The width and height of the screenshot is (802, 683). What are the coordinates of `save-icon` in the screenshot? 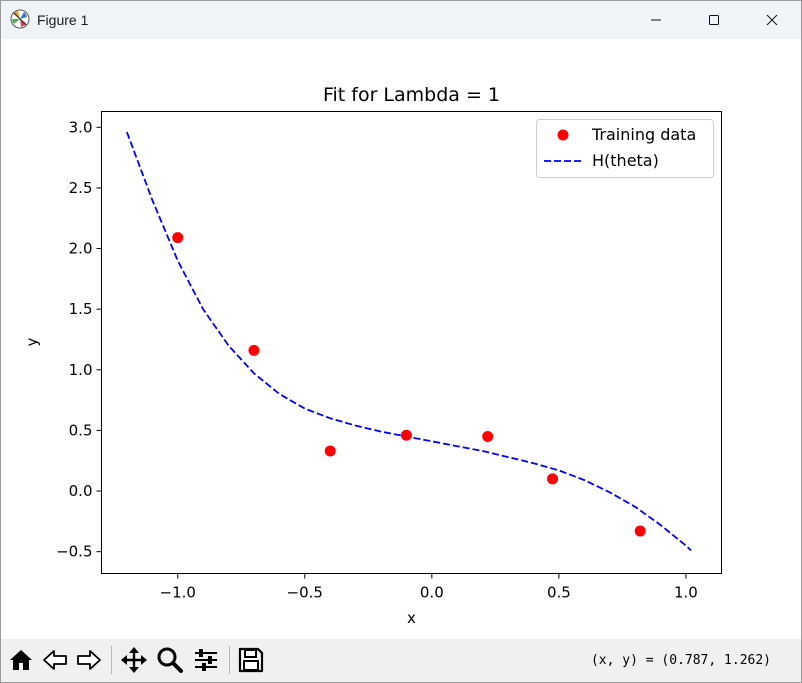 It's located at (251, 660).